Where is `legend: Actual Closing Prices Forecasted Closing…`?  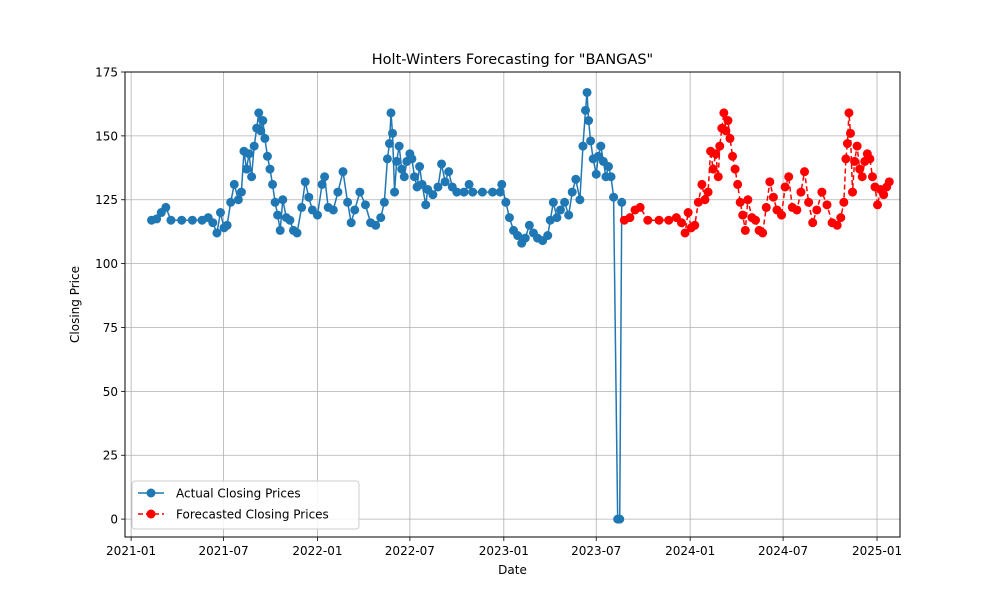 legend: Actual Closing Prices Forecasted Closing… is located at coordinates (245, 505).